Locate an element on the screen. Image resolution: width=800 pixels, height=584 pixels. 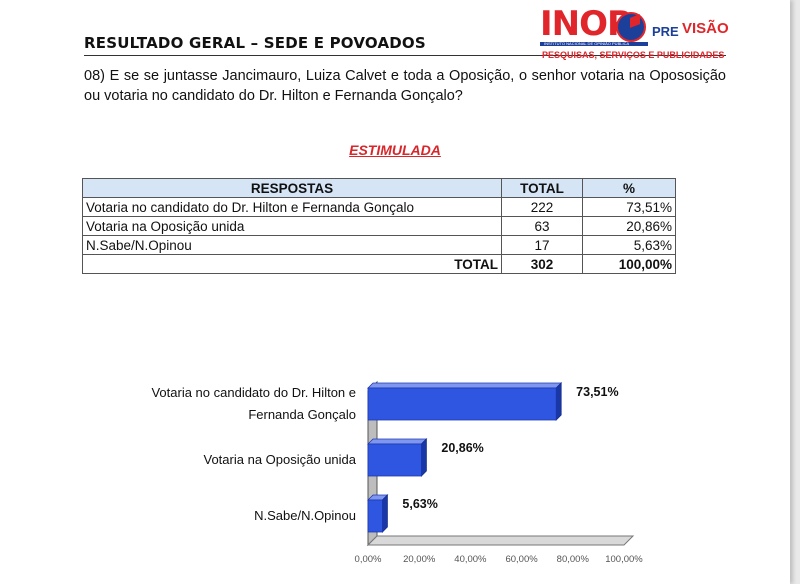
mode-label: ESTIMULADA is located at coordinates (395, 150).